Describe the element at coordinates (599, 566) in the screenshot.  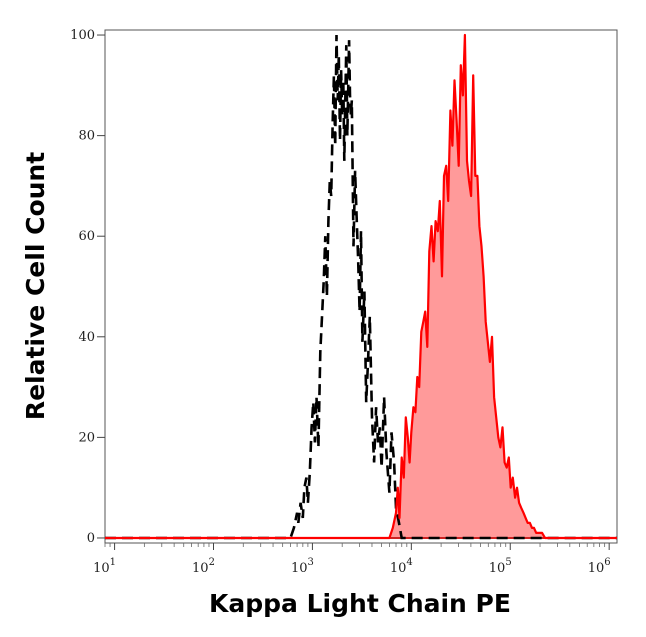
I see `x-tick-label: 10⁶` at that location.